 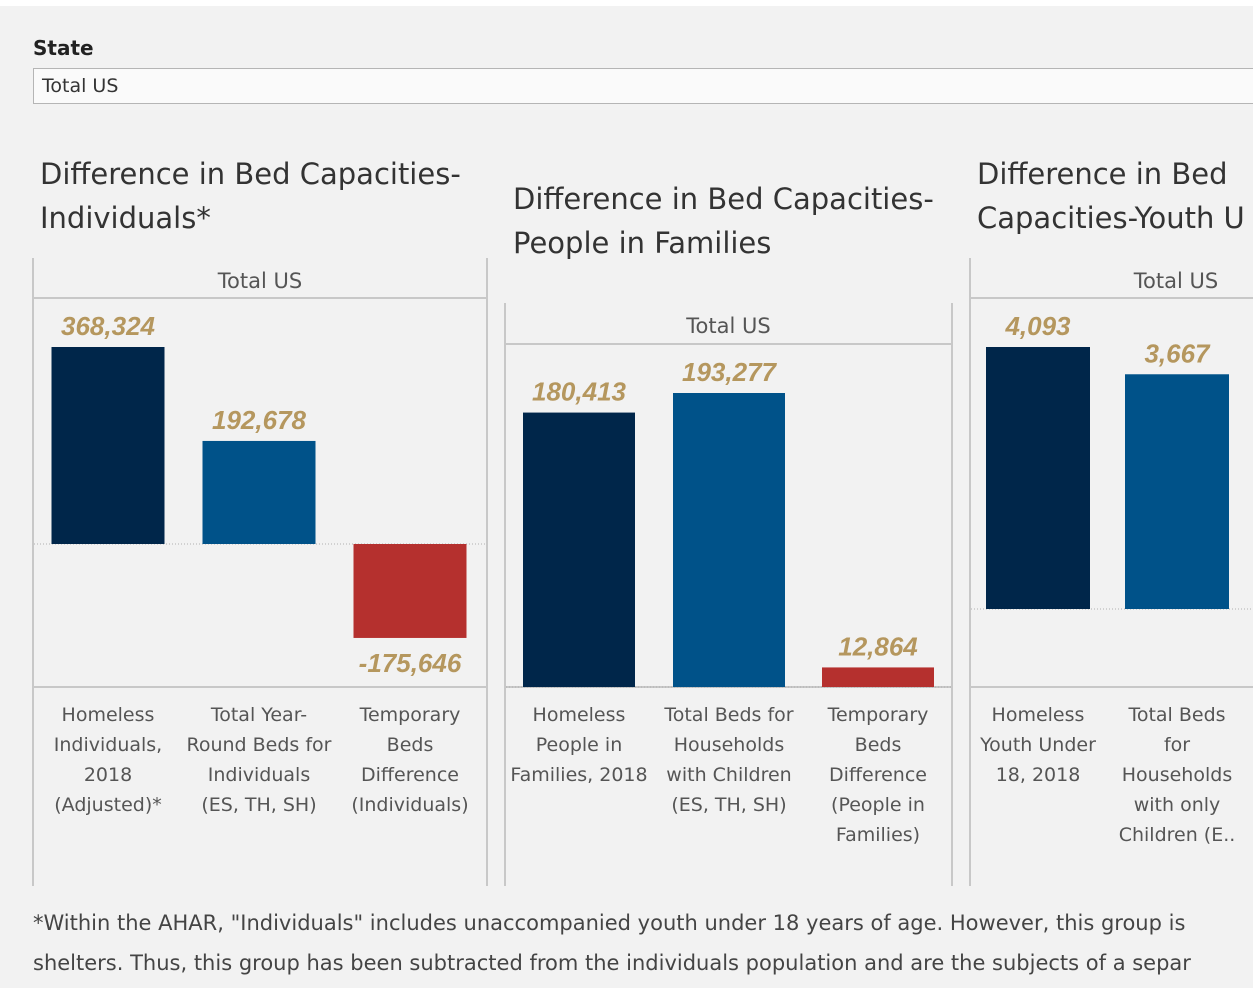 What do you see at coordinates (1037, 745) in the screenshot?
I see `category-label: Youth Under` at bounding box center [1037, 745].